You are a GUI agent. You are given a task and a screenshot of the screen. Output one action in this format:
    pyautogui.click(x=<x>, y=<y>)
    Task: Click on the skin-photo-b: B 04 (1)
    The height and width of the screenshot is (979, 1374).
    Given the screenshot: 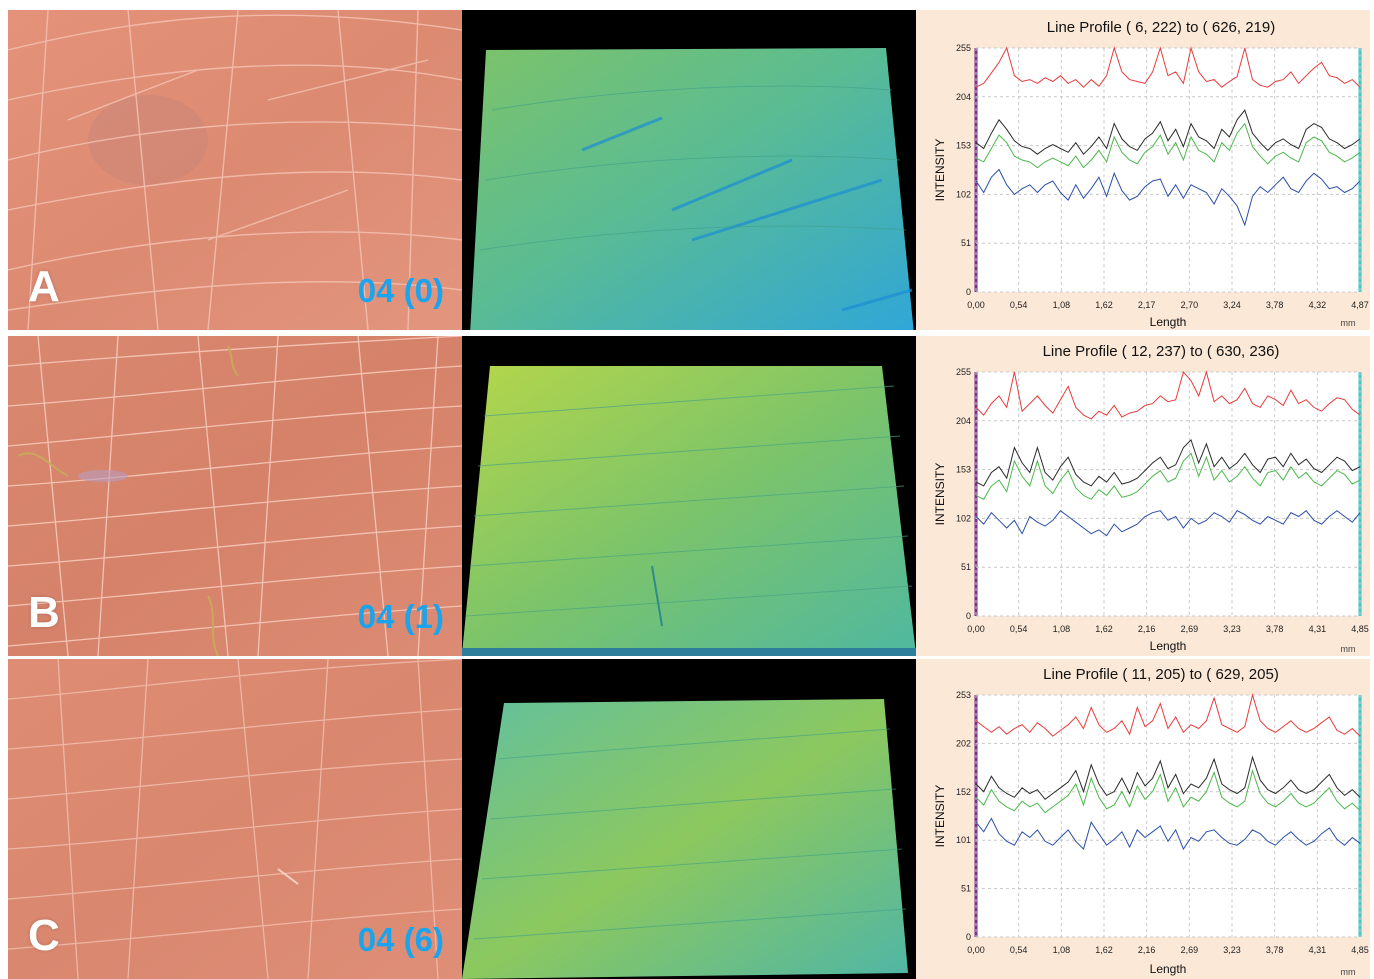 What is the action you would take?
    pyautogui.click(x=235, y=496)
    